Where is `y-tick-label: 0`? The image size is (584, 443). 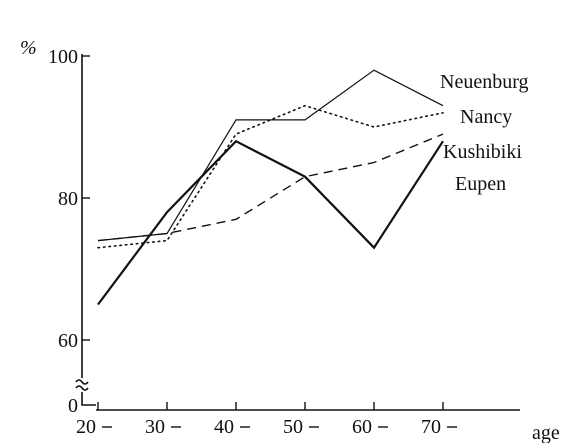 y-tick-label: 0 is located at coordinates (73, 406).